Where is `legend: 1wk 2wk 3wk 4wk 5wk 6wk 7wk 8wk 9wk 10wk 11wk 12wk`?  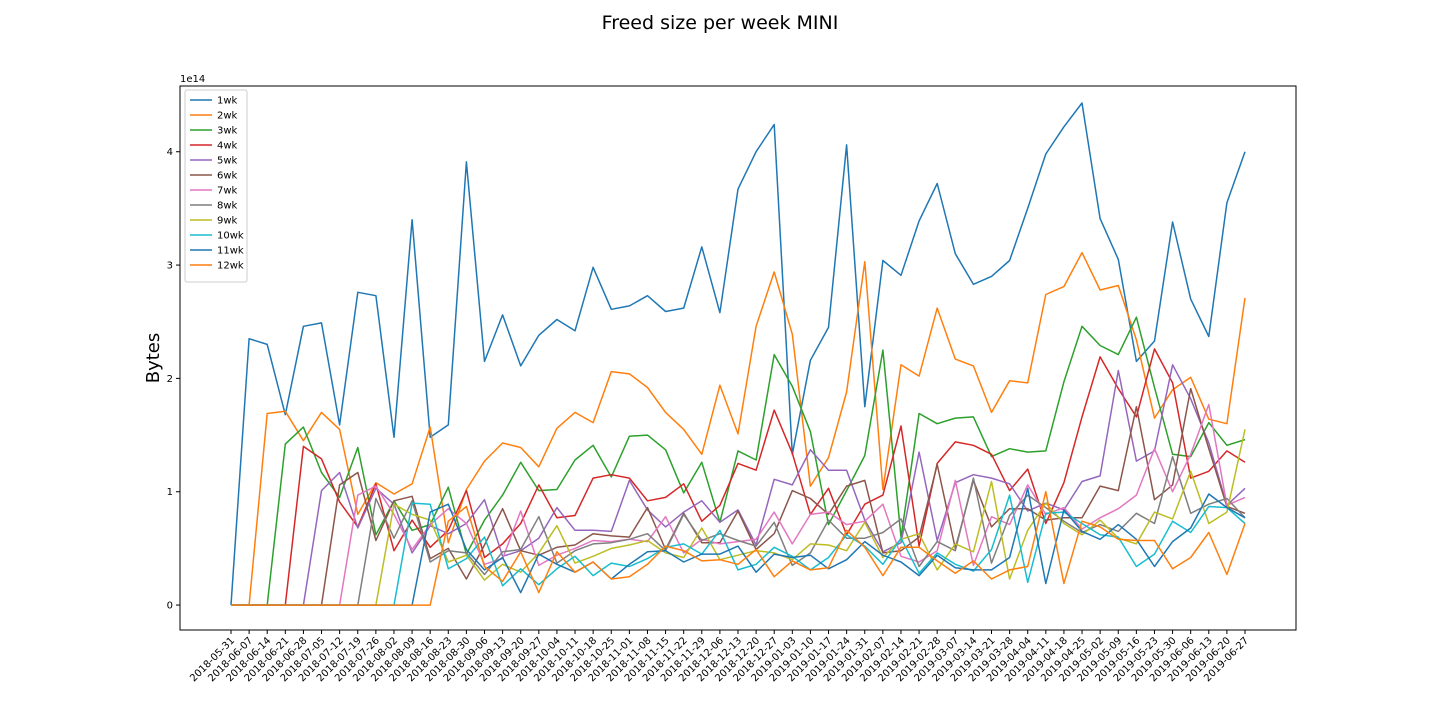
legend: 1wk 2wk 3wk 4wk 5wk 6wk 7wk 8wk 9wk 10wk 11wk 12wk is located at coordinates (216, 186).